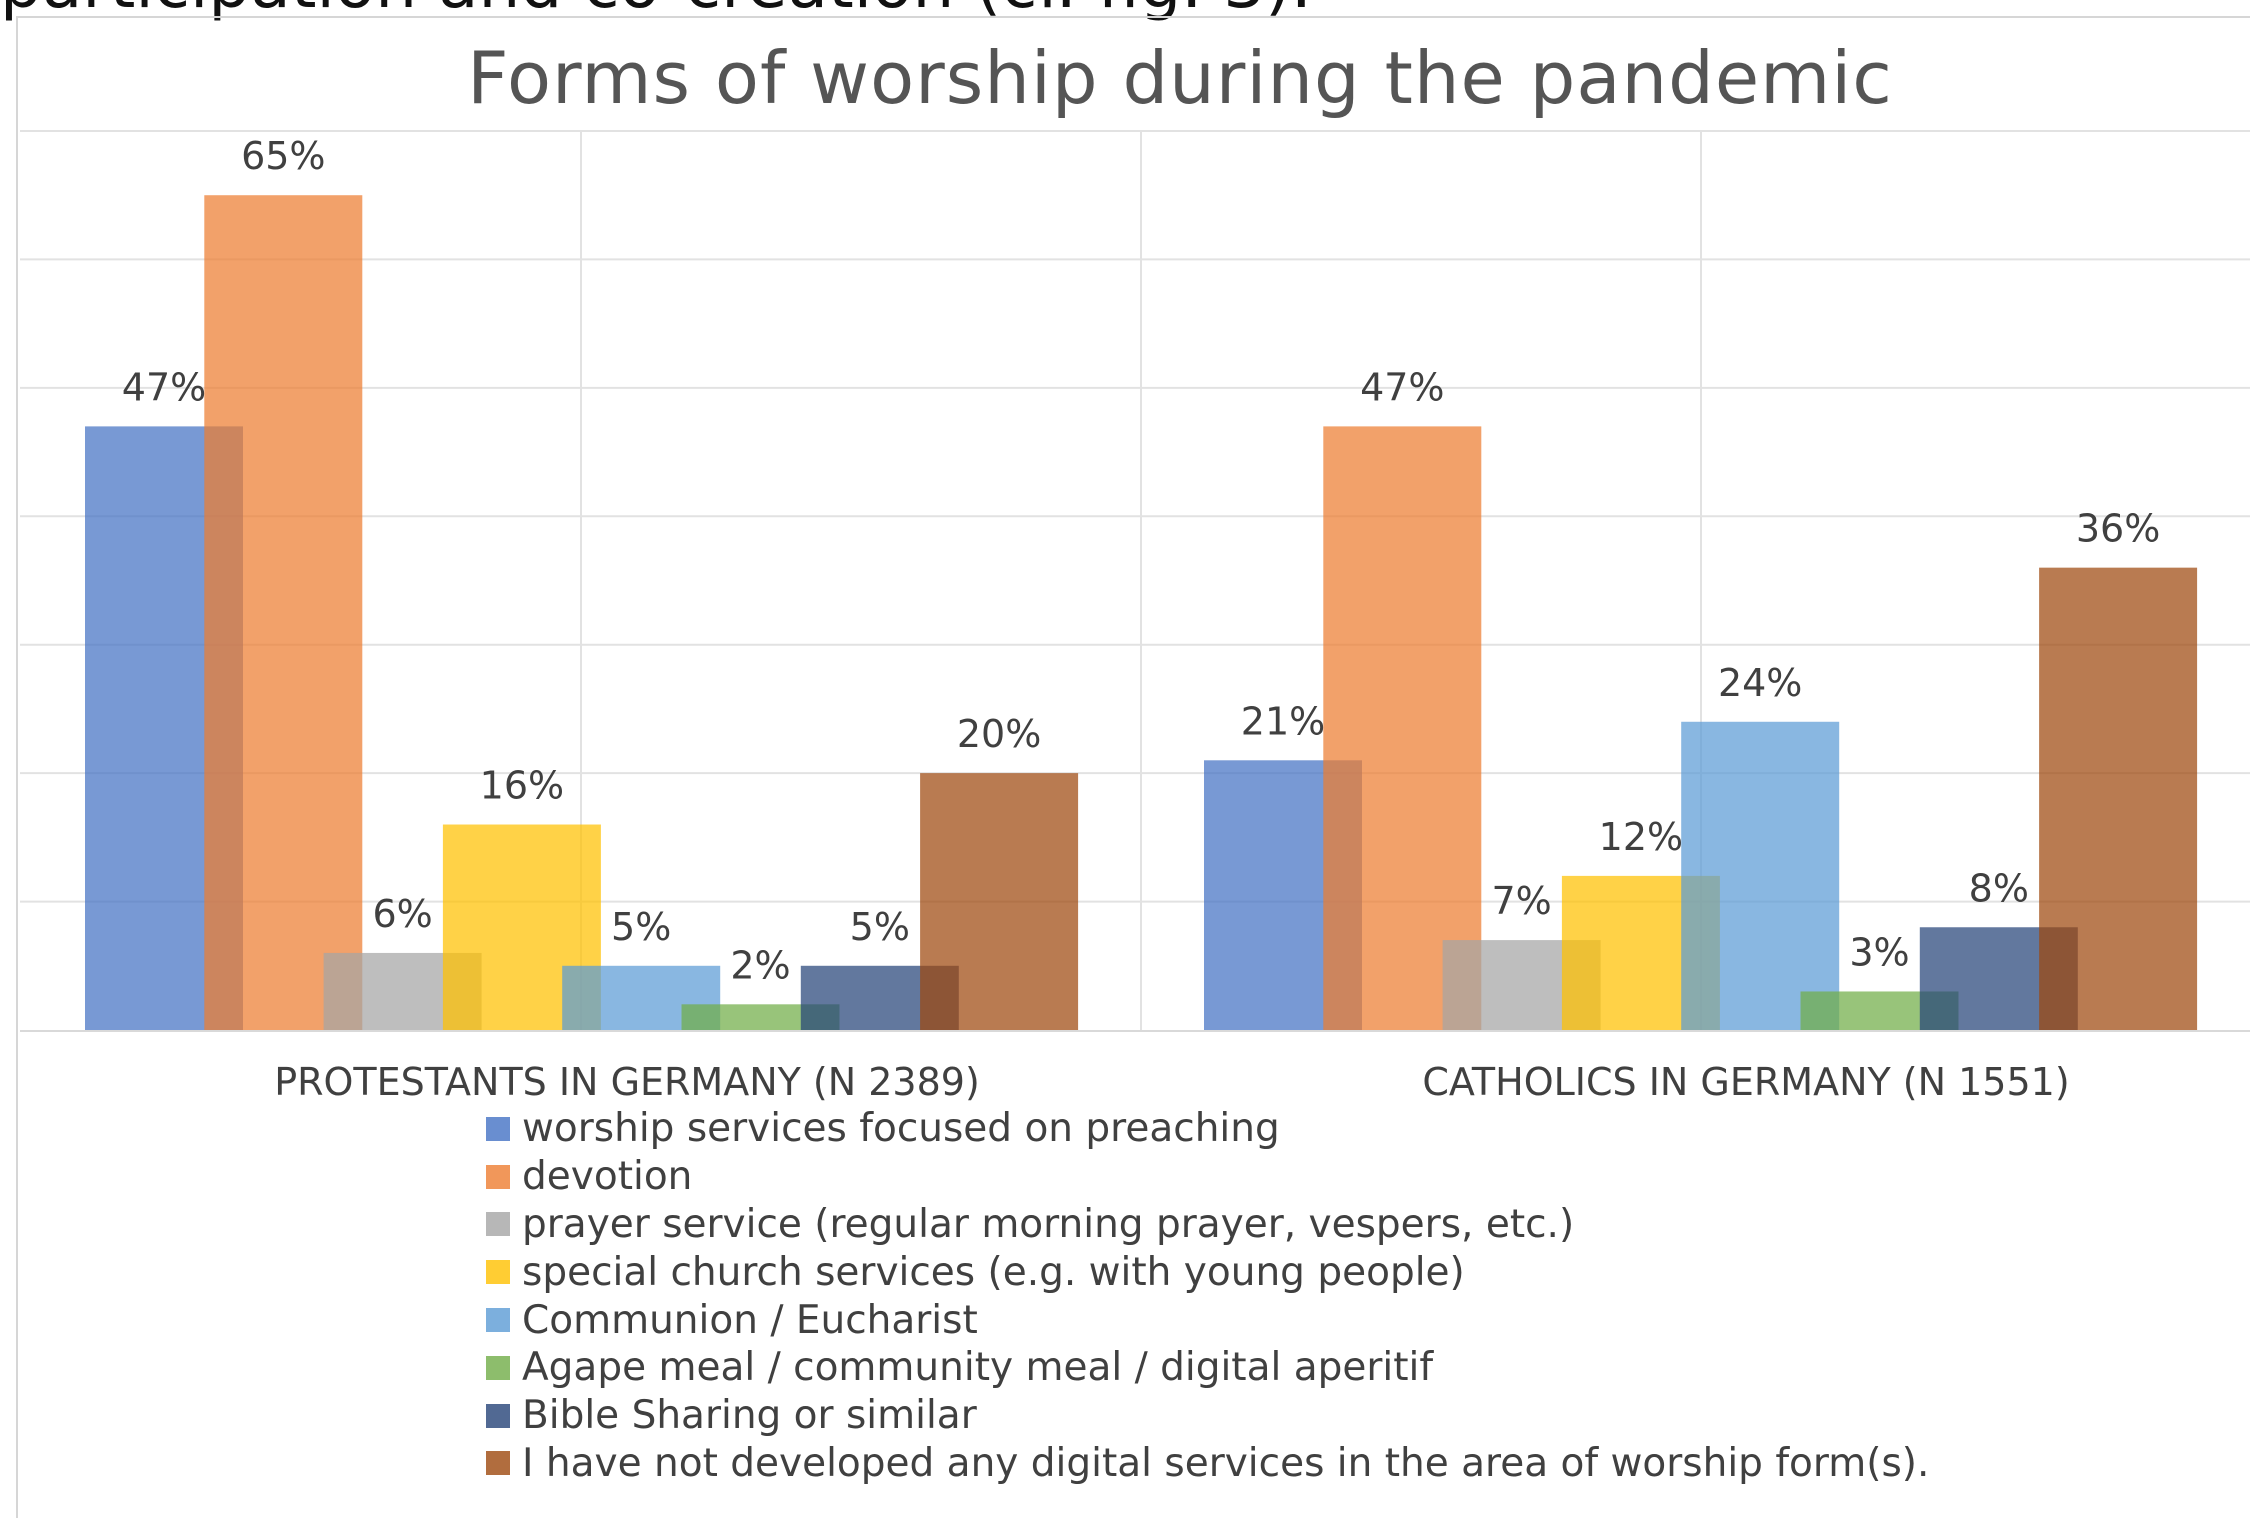  What do you see at coordinates (1207, 1320) in the screenshot?
I see `legend-item: Communion / Eucharist` at bounding box center [1207, 1320].